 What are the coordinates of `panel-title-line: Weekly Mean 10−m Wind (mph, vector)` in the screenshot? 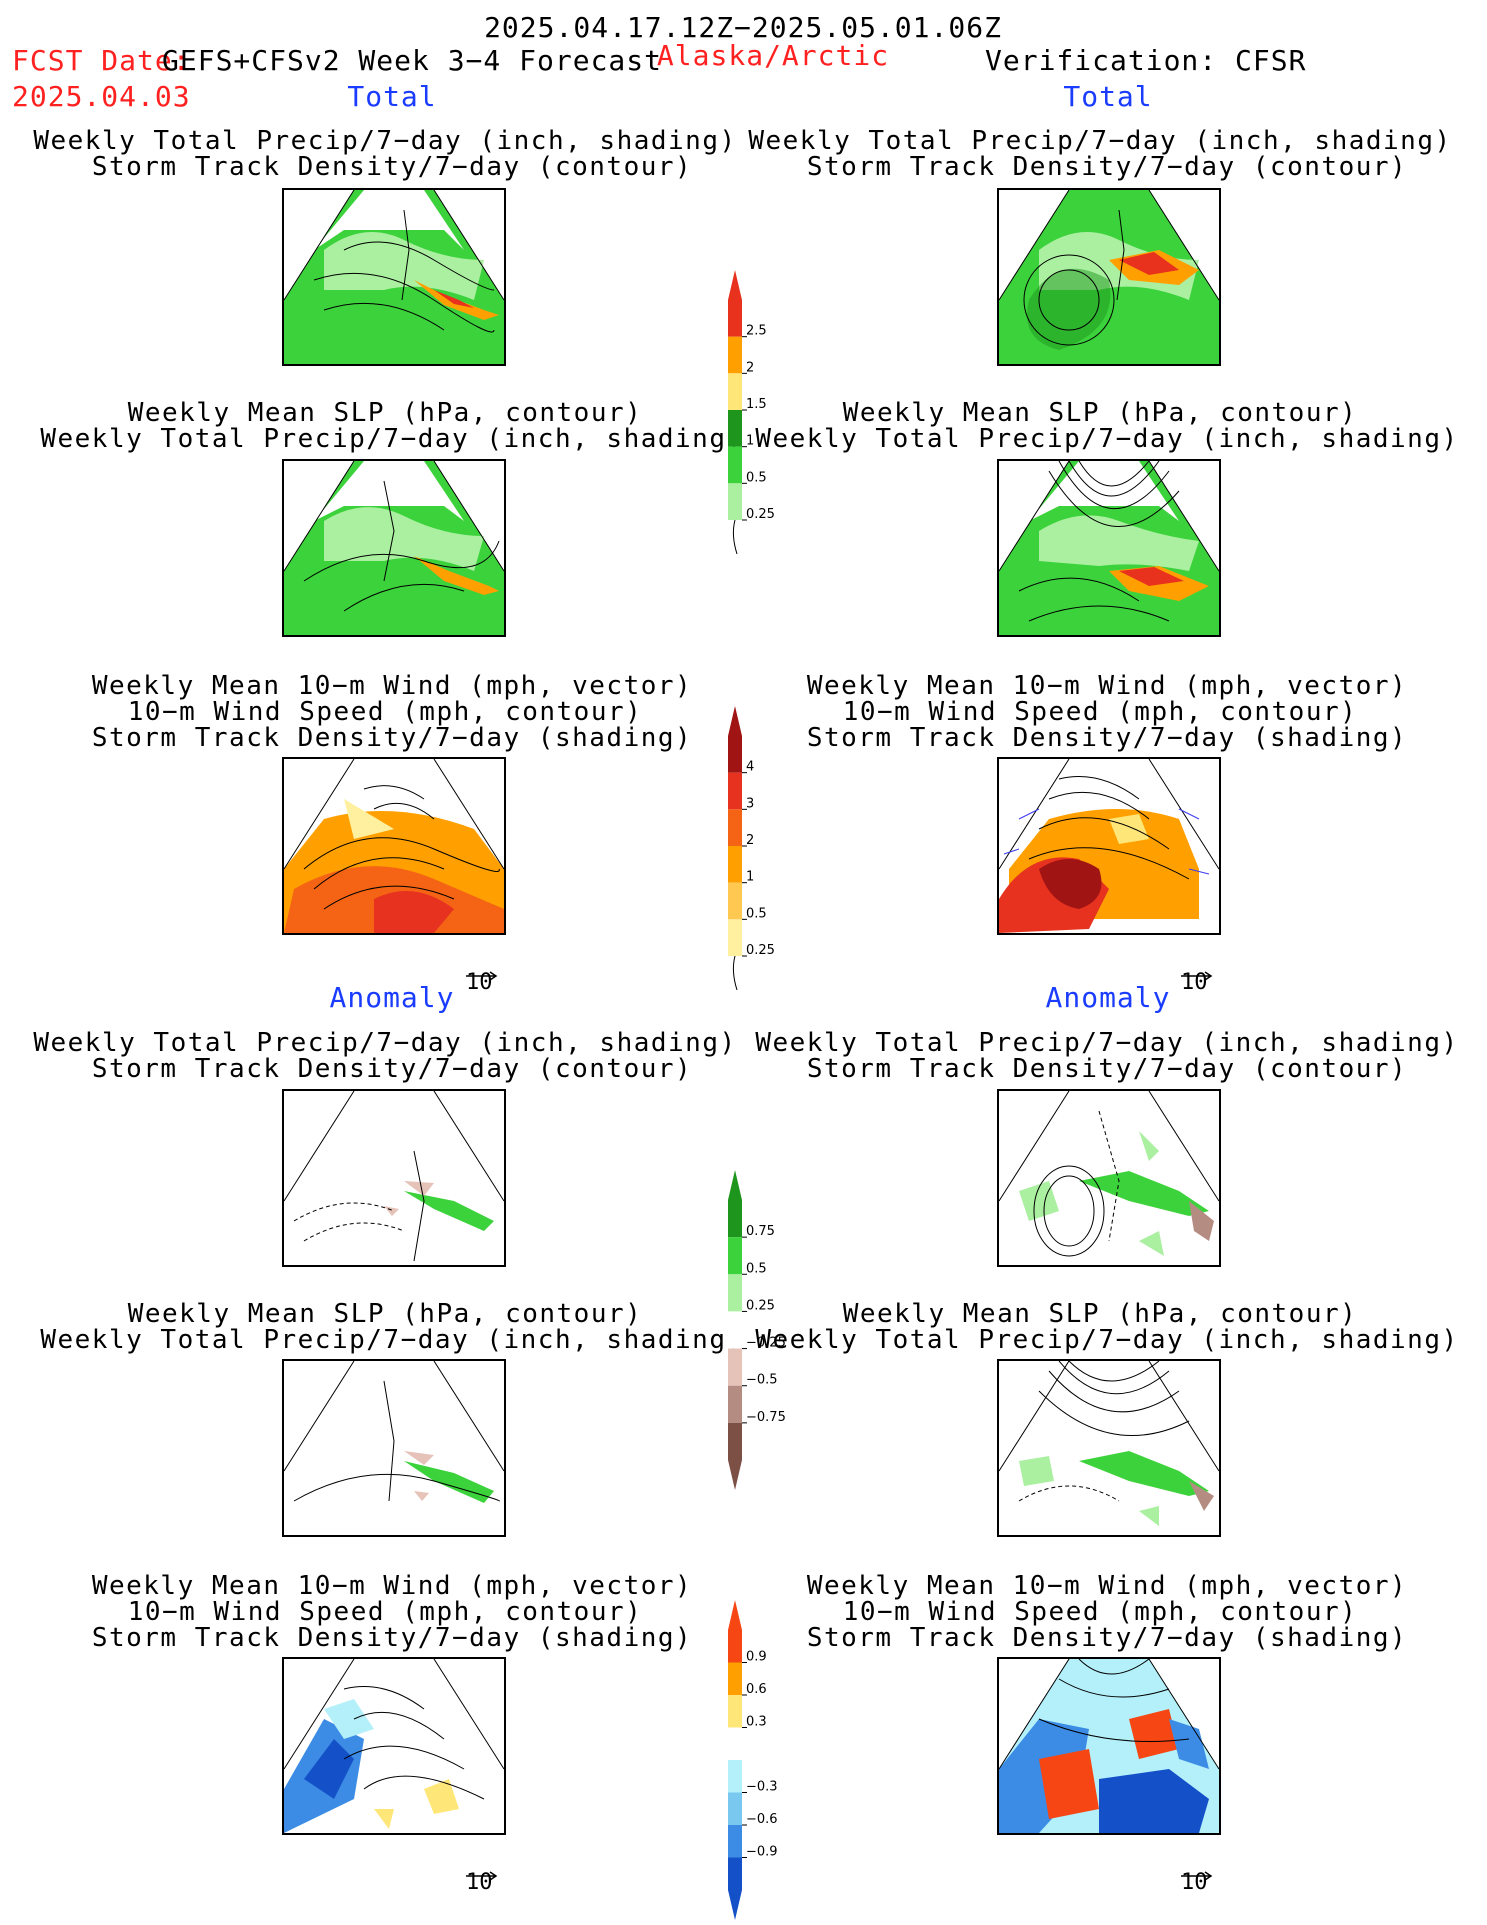 It's located at (1107, 1586).